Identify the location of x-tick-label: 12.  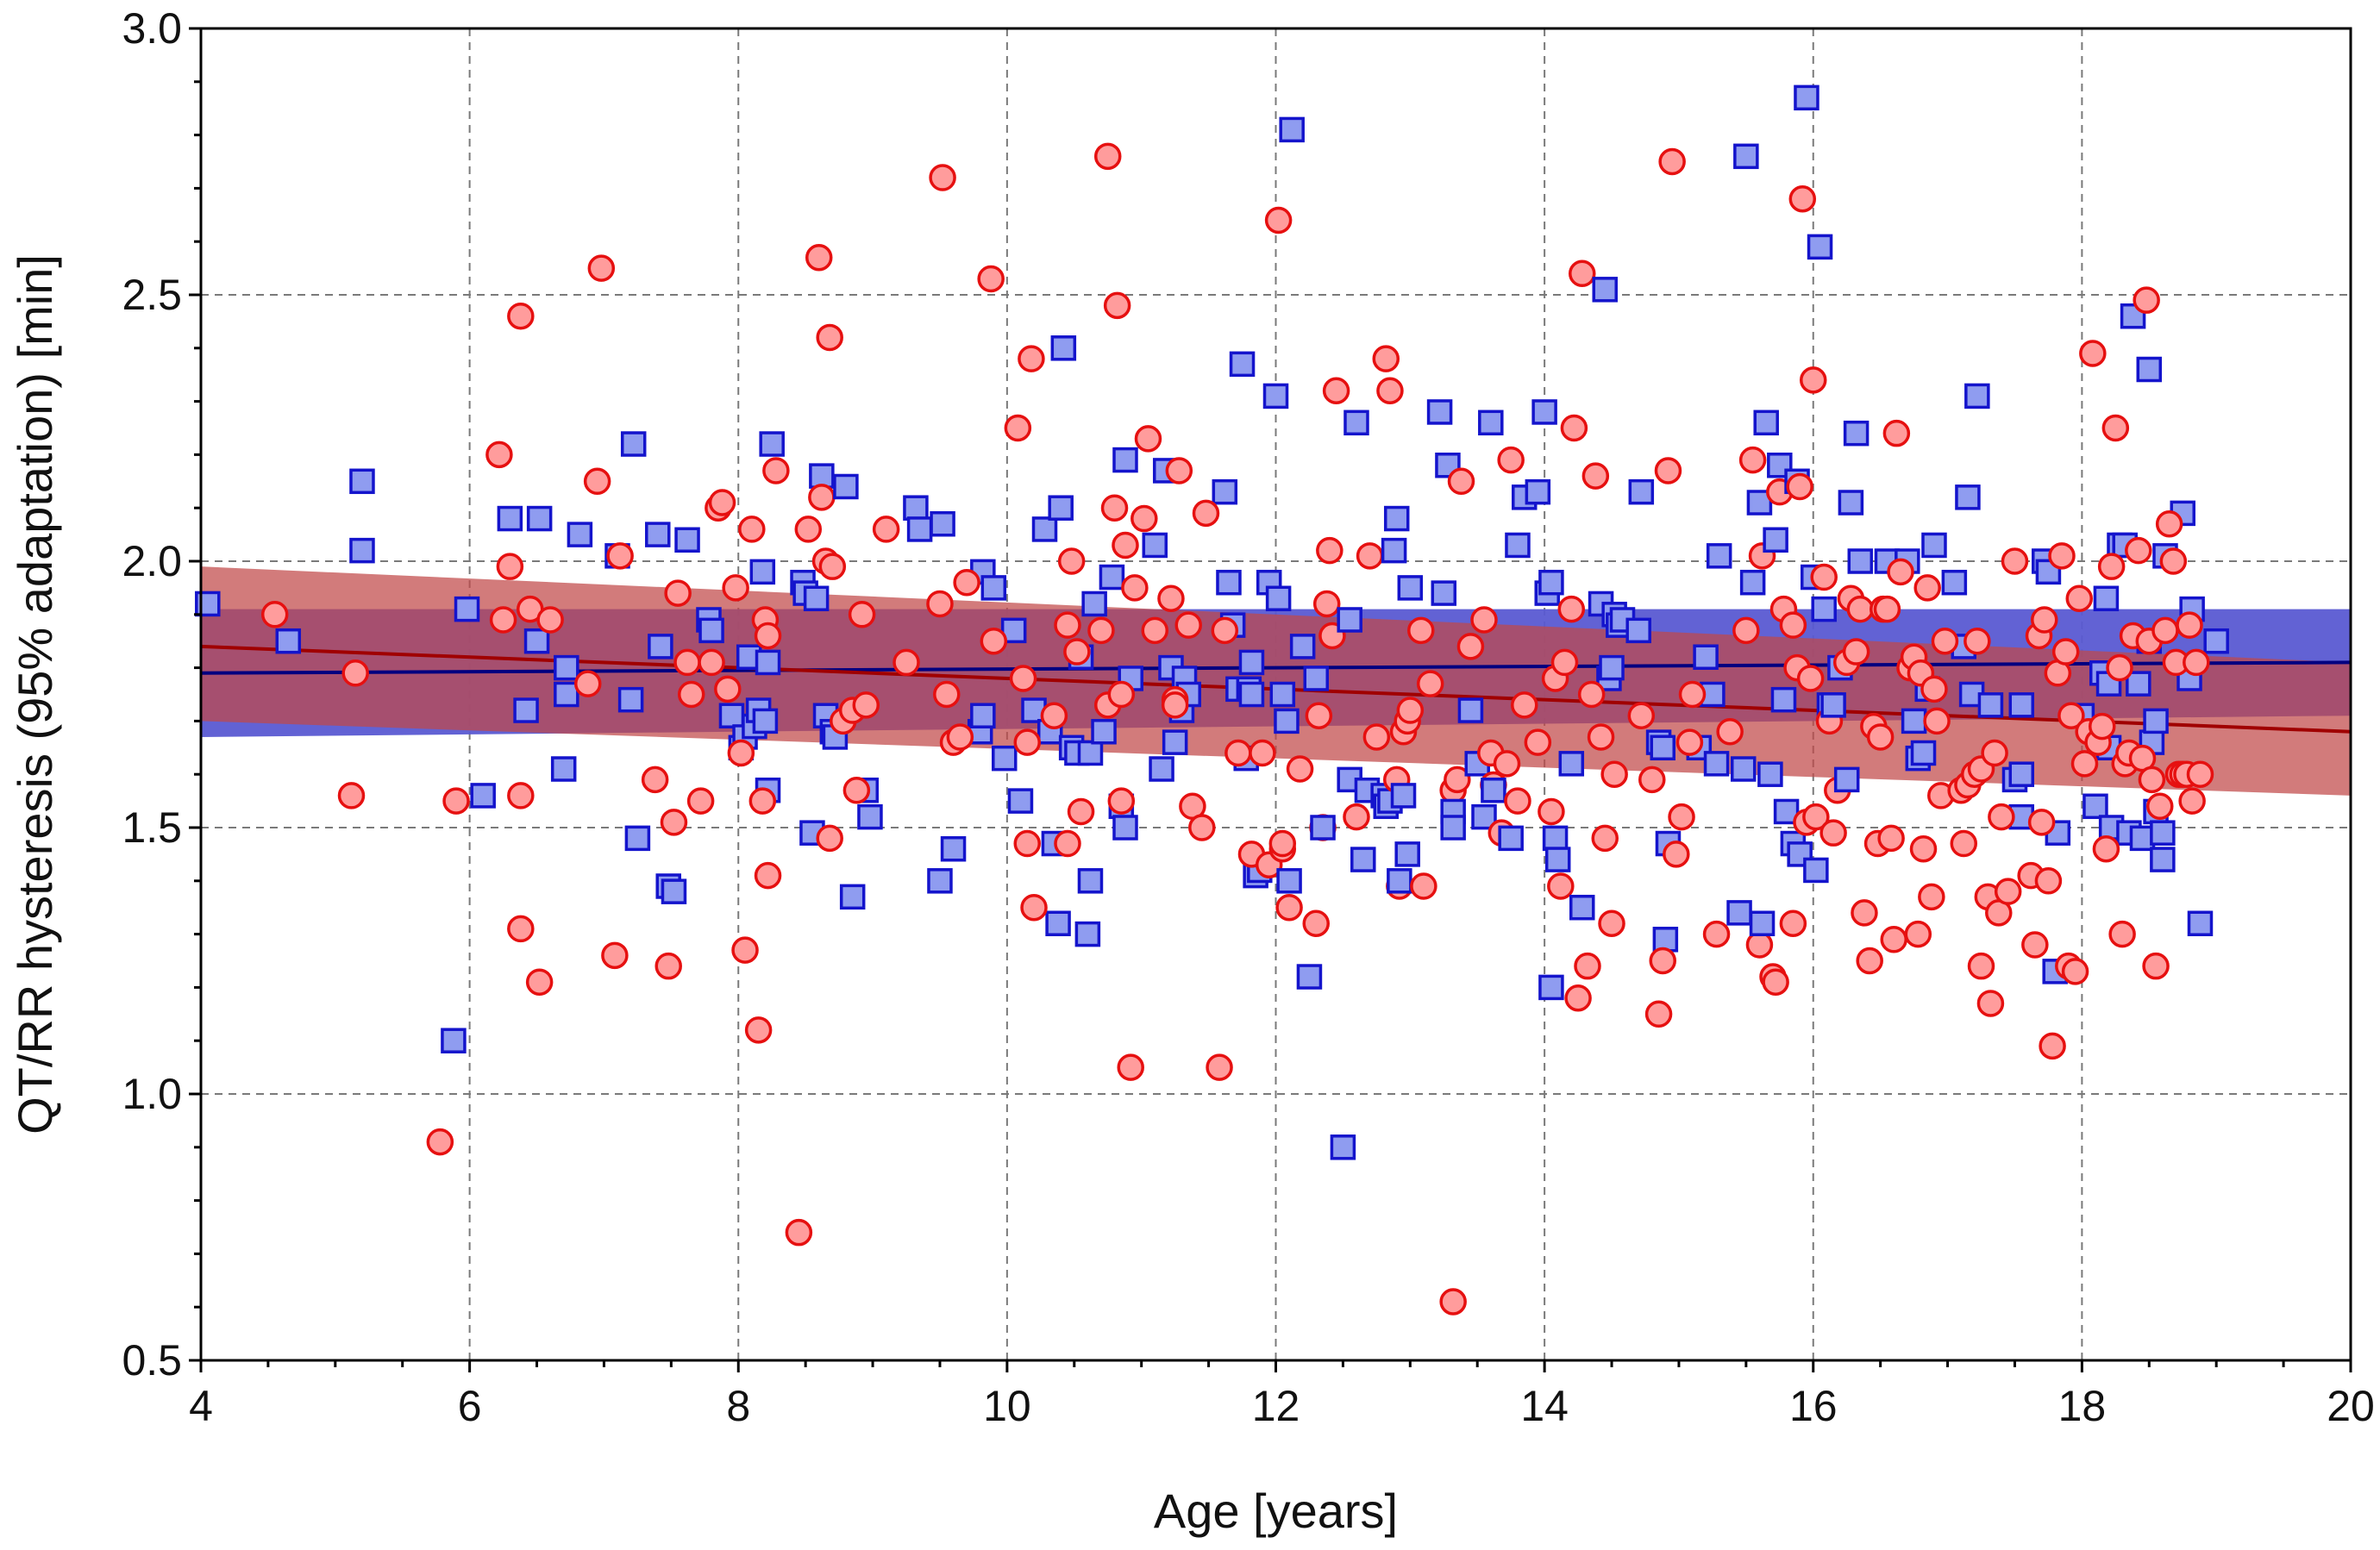
(1276, 1406).